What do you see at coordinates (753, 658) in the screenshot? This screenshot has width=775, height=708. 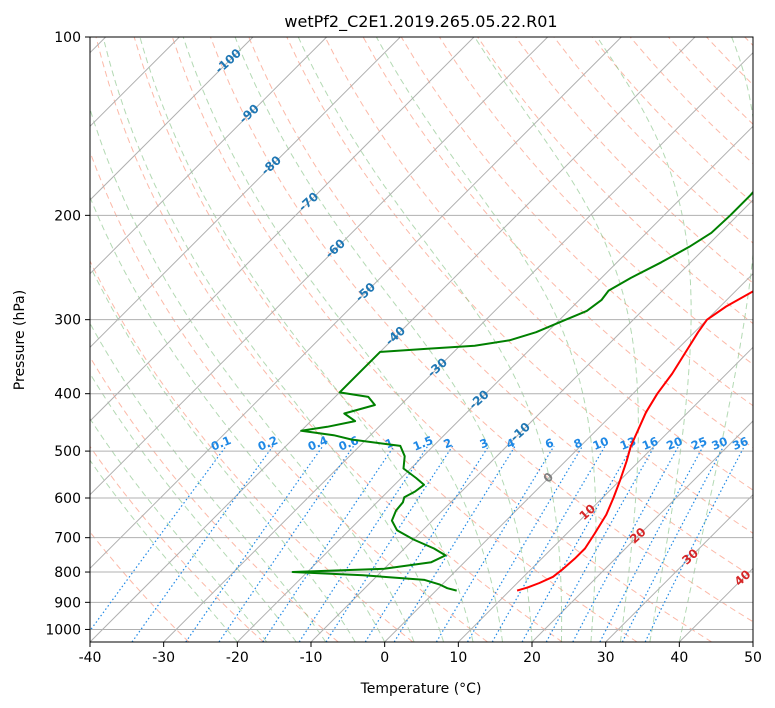 I see `x-tick-label: 50` at bounding box center [753, 658].